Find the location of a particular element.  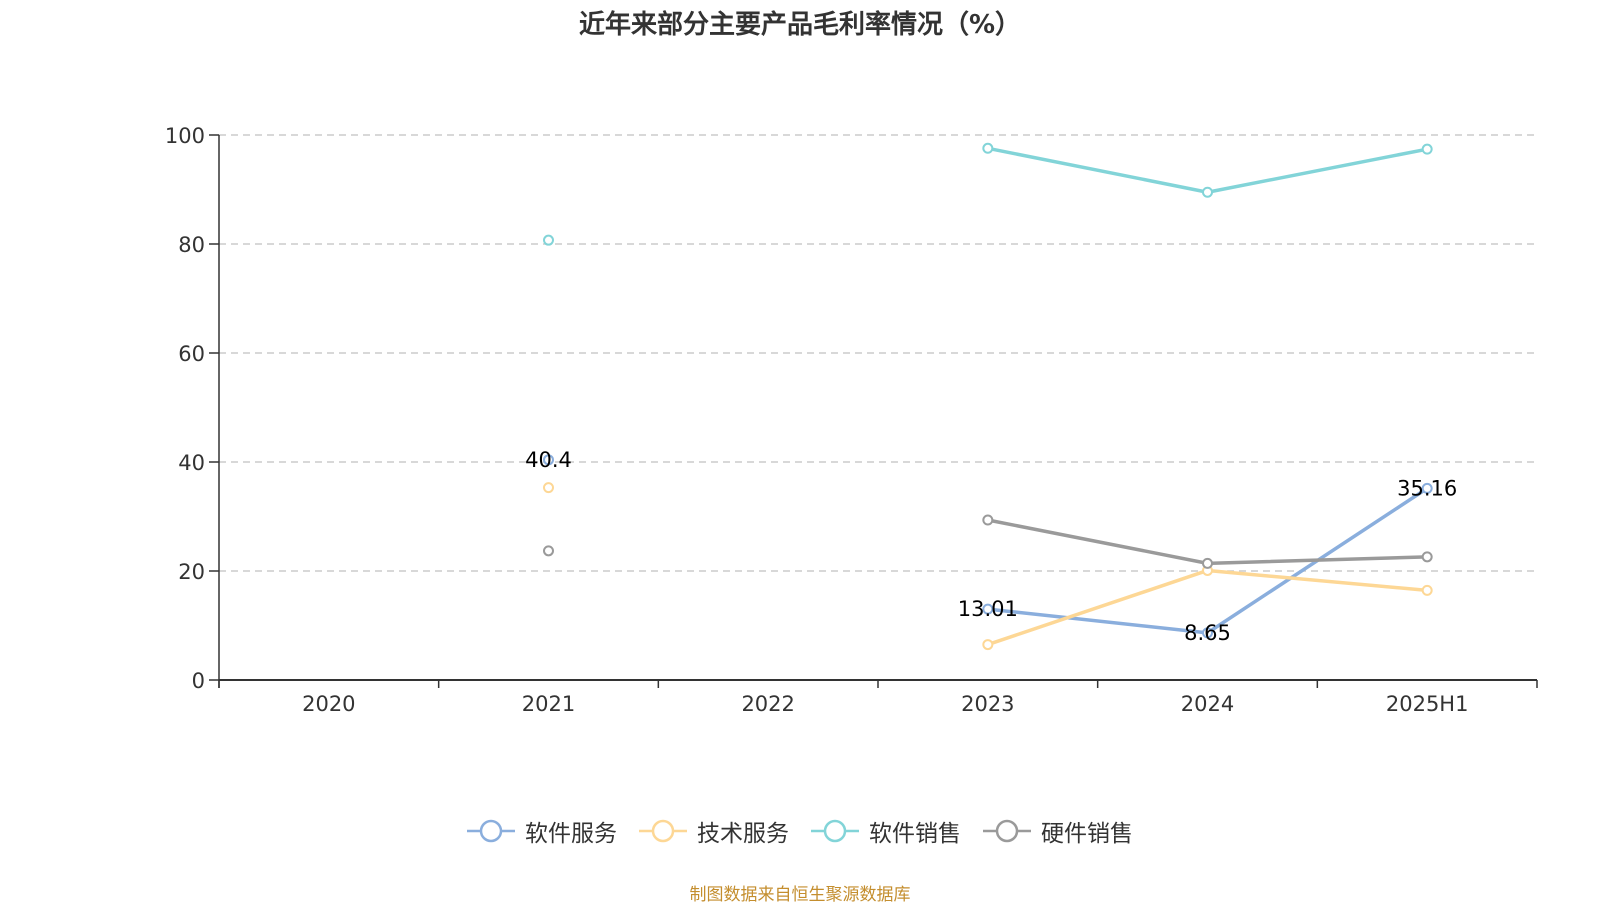

y-tick-label: 100 is located at coordinates (185, 136).